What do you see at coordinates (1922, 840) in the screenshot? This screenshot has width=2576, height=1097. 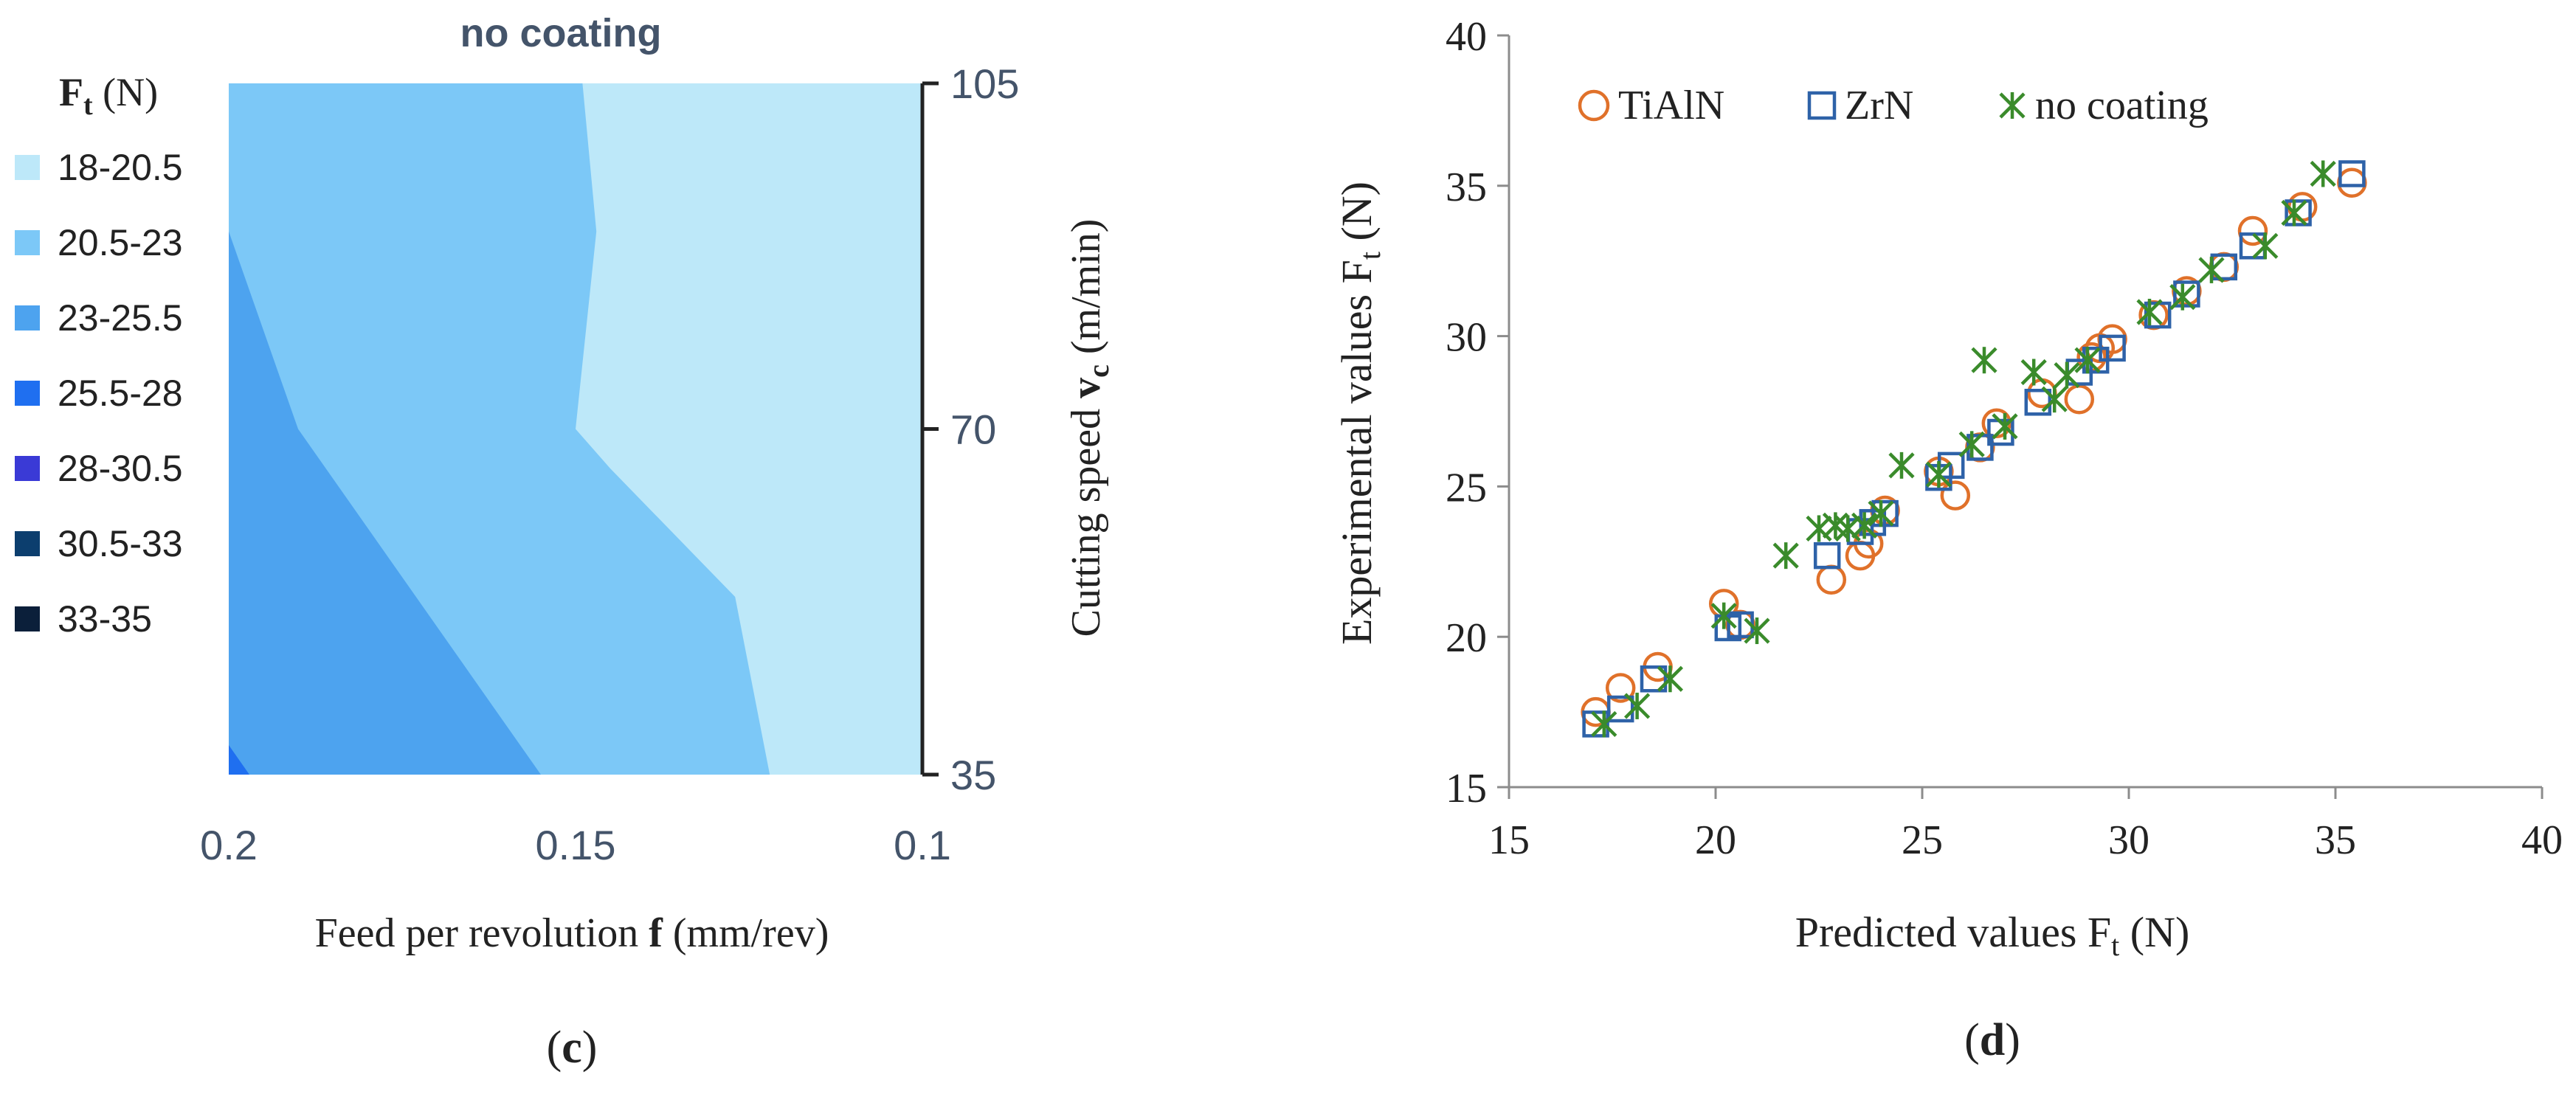 I see `scatter-x-tick-label-25: 25` at bounding box center [1922, 840].